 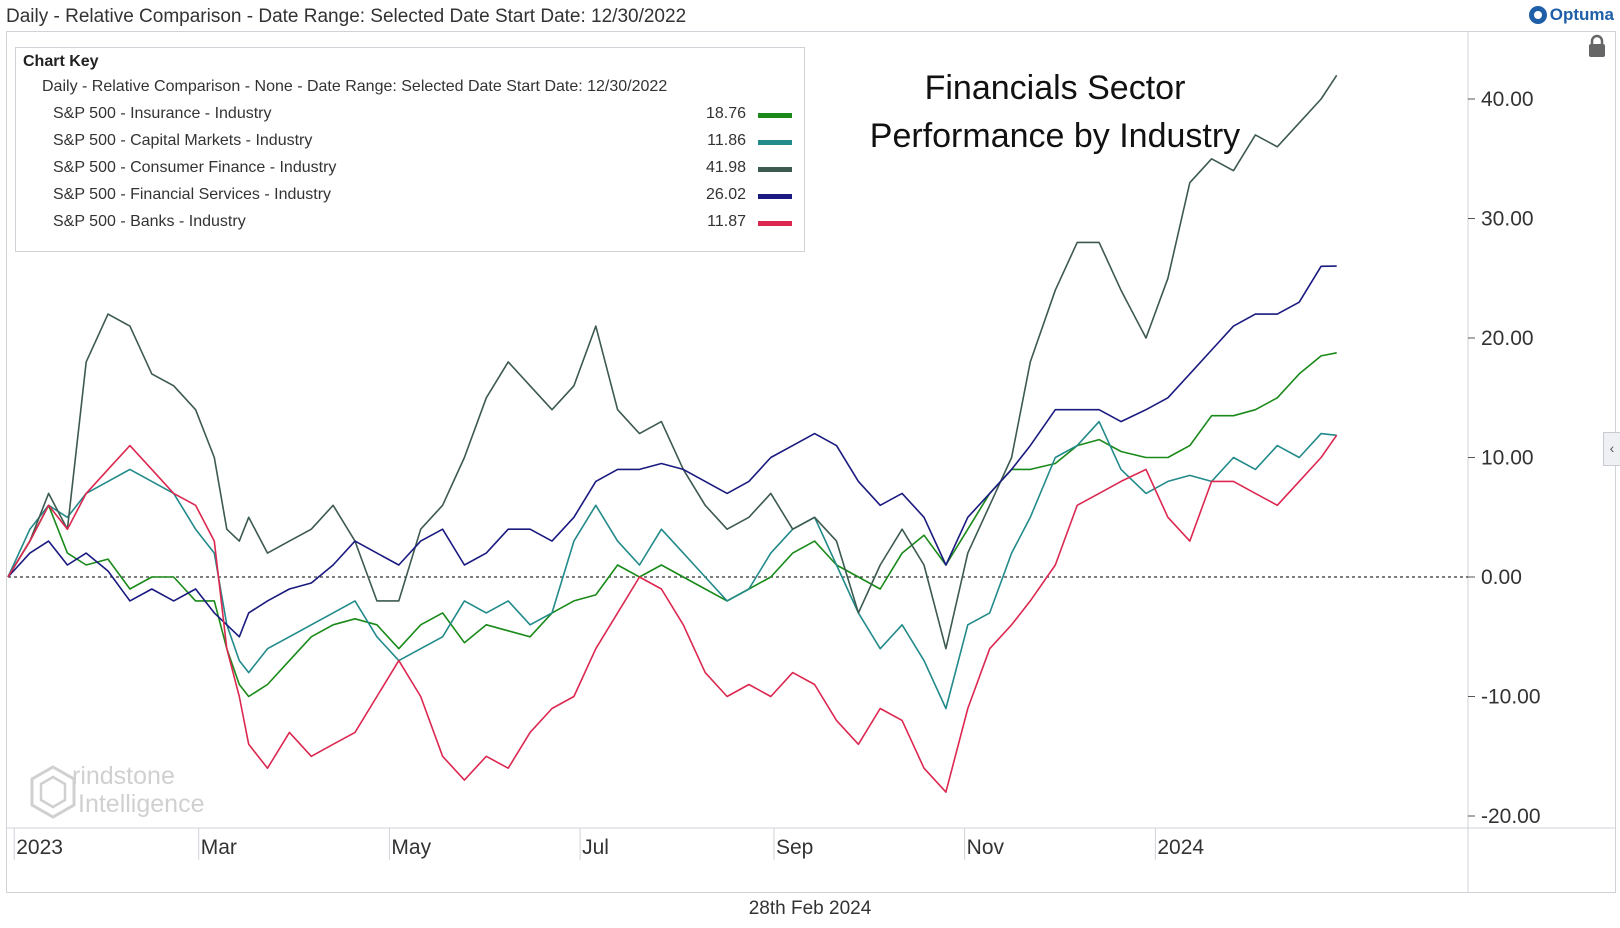 What do you see at coordinates (61, 61) in the screenshot?
I see `legend-heading: Chart Key` at bounding box center [61, 61].